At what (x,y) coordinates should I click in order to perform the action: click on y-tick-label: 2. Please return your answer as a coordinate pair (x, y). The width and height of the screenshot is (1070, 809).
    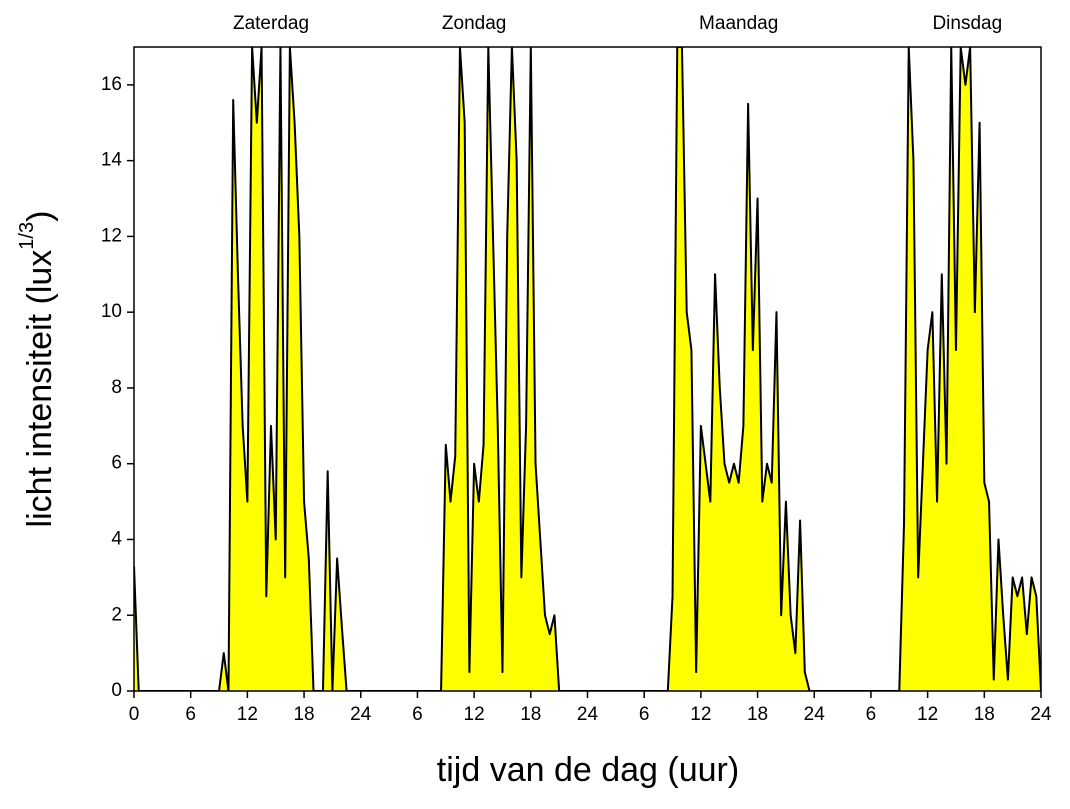
    Looking at the image, I should click on (116, 614).